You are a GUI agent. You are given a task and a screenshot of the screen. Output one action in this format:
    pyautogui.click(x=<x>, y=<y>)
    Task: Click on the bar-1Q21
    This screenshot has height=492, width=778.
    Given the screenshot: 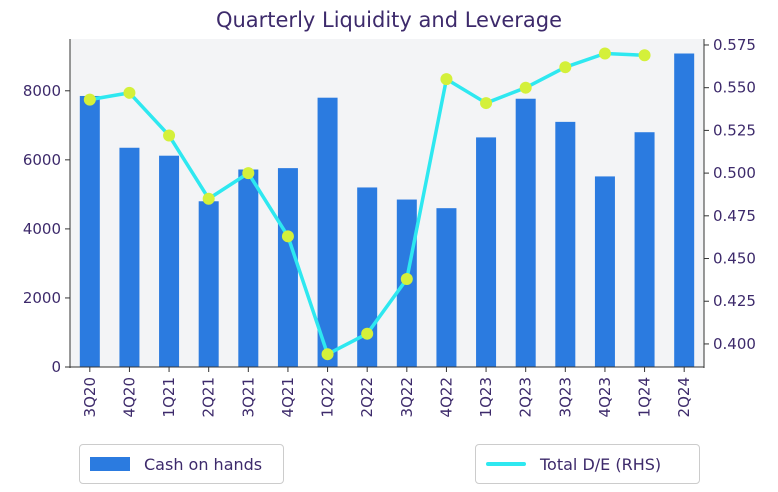 What is the action you would take?
    pyautogui.click(x=169, y=261)
    